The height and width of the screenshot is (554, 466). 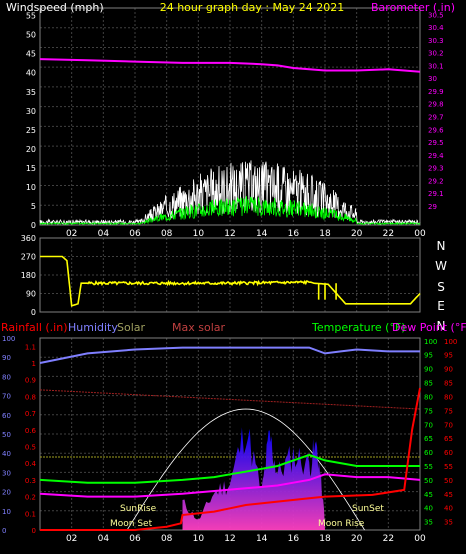 What do you see at coordinates (30, 414) in the screenshot?
I see `rain-y-tick-0.7: 0.7` at bounding box center [30, 414].